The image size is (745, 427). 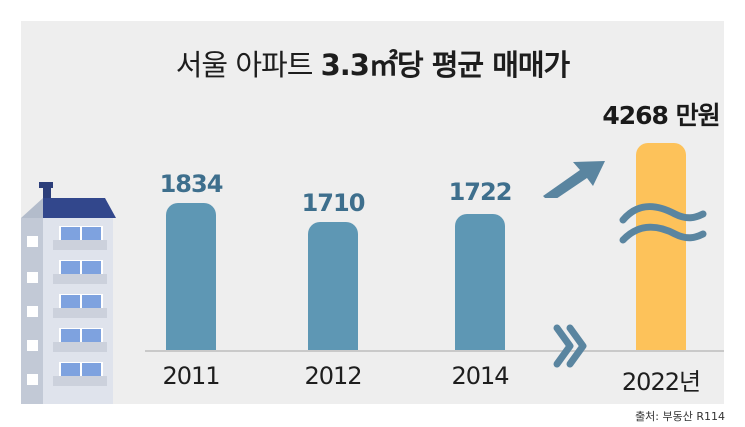 What do you see at coordinates (574, 179) in the screenshot?
I see `up-trend-arrow-icon` at bounding box center [574, 179].